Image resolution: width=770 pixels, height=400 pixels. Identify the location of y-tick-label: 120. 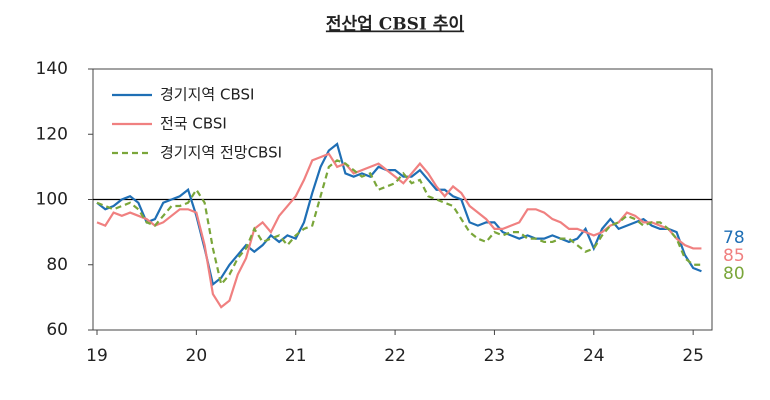
(52, 134).